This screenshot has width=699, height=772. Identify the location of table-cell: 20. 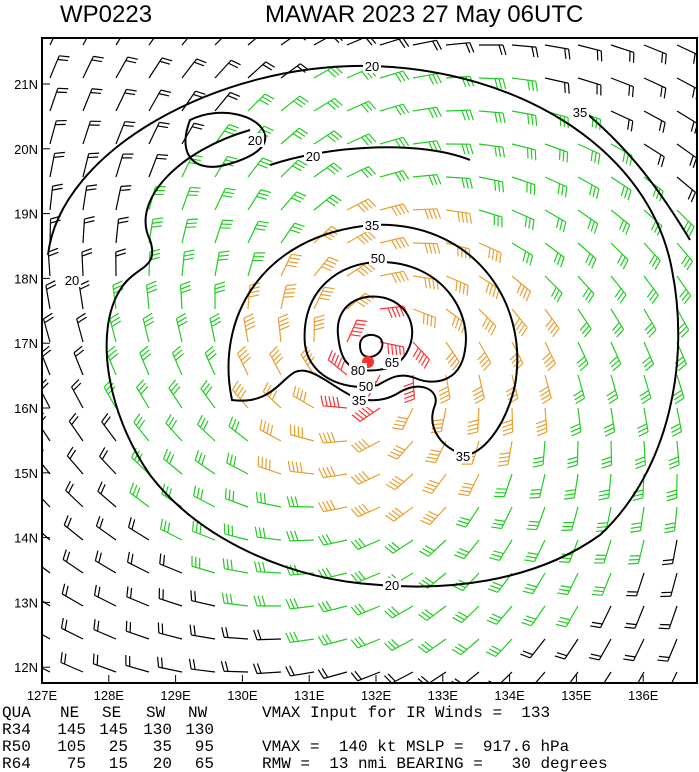
(162, 763).